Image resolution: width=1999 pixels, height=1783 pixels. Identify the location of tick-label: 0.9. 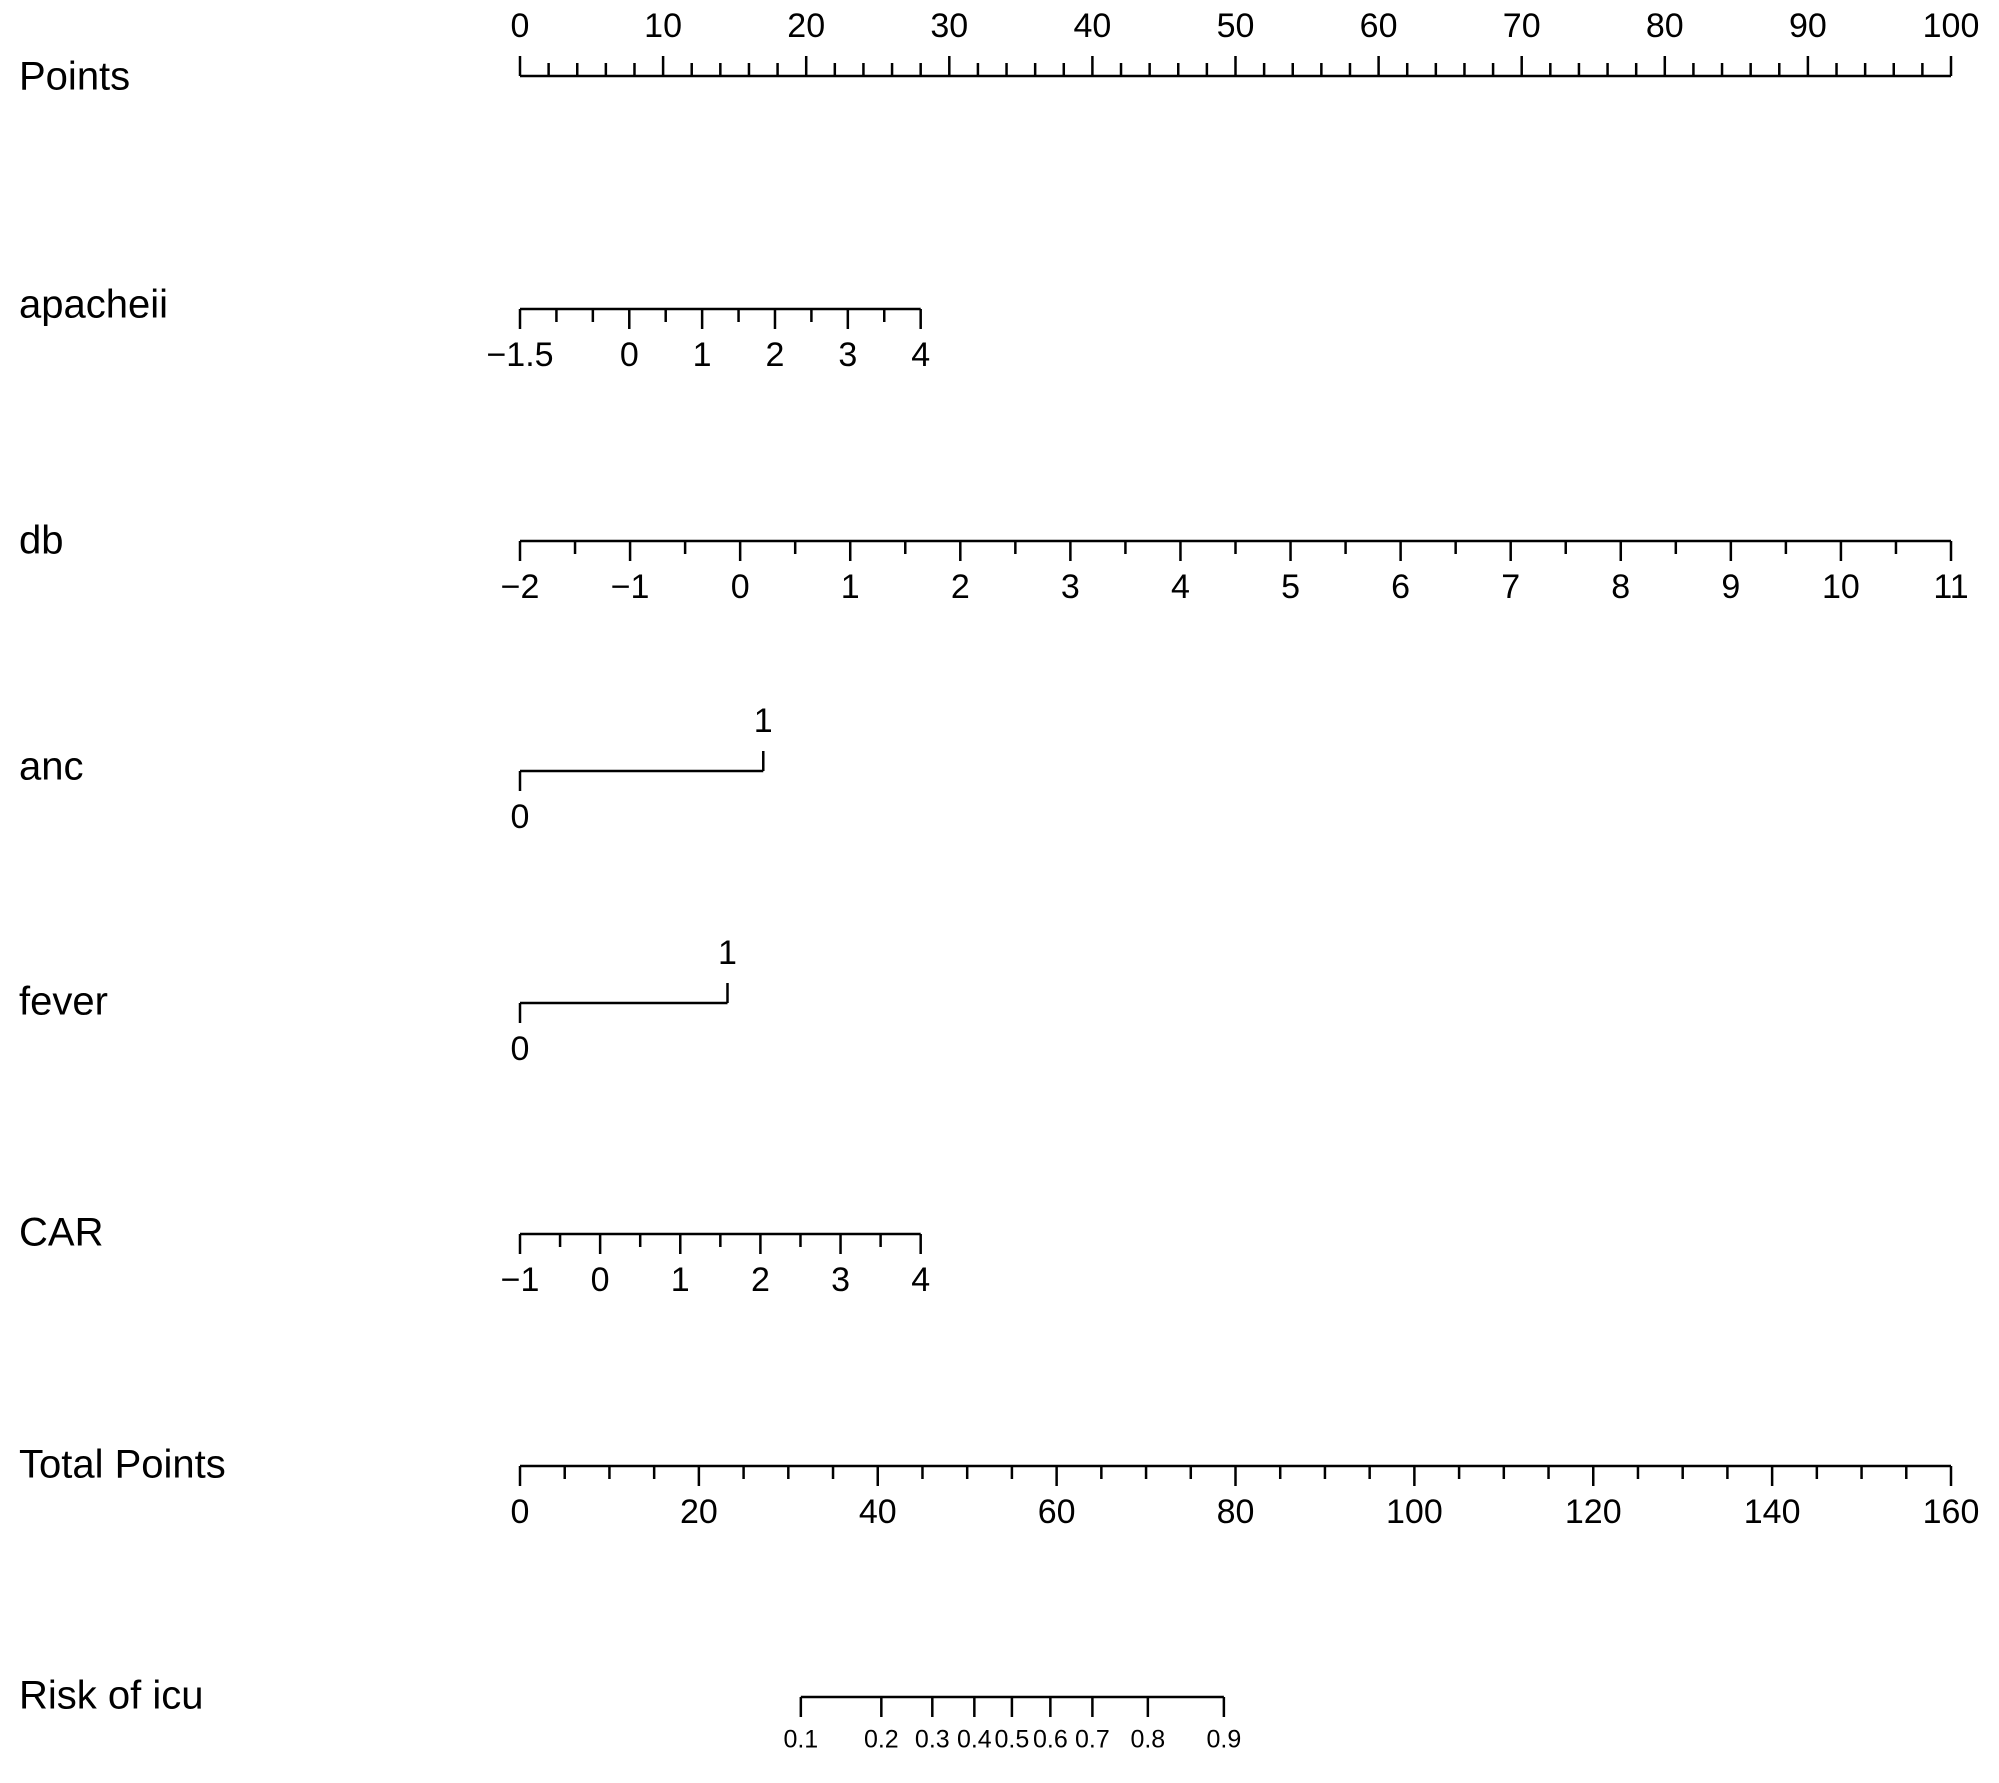
(1223, 1740).